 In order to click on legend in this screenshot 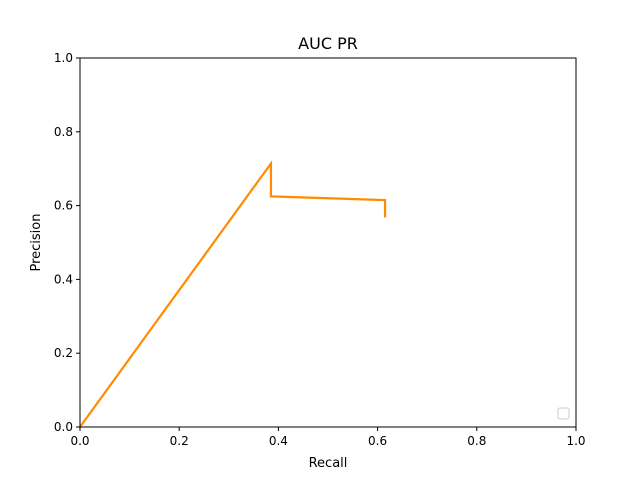, I will do `click(563, 413)`.